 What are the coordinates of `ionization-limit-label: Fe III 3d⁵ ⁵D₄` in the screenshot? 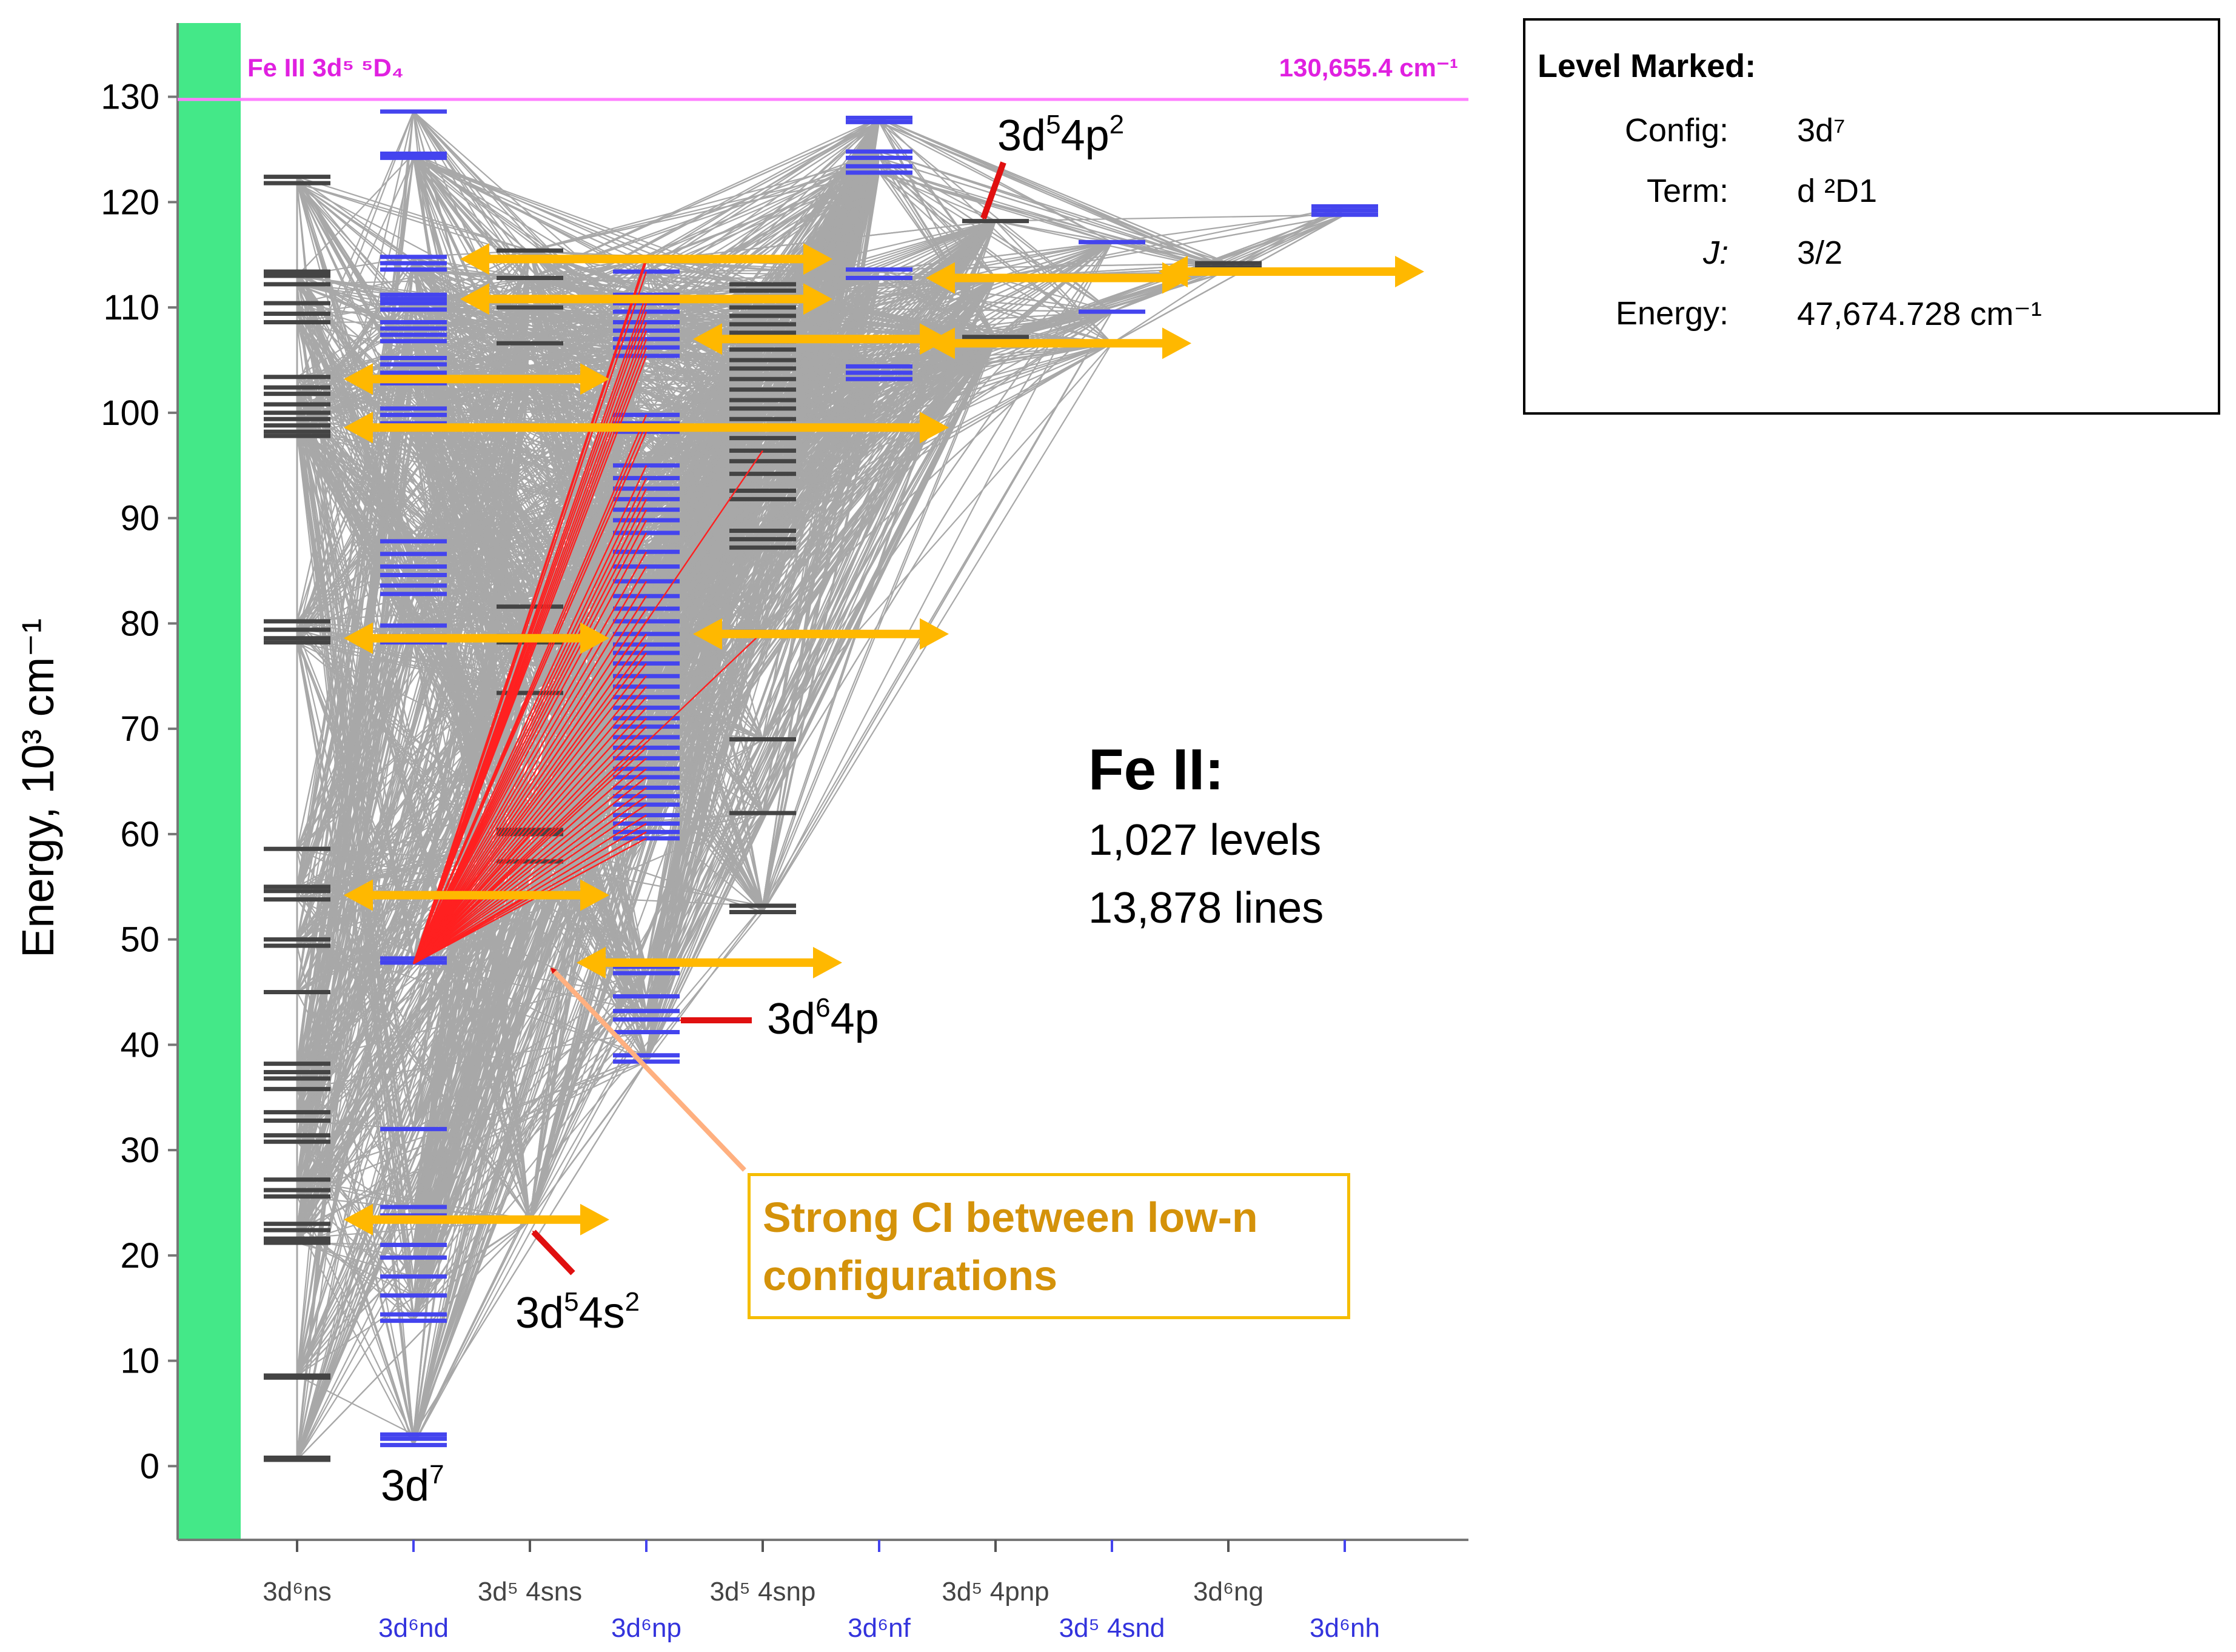 It's located at (325, 67).